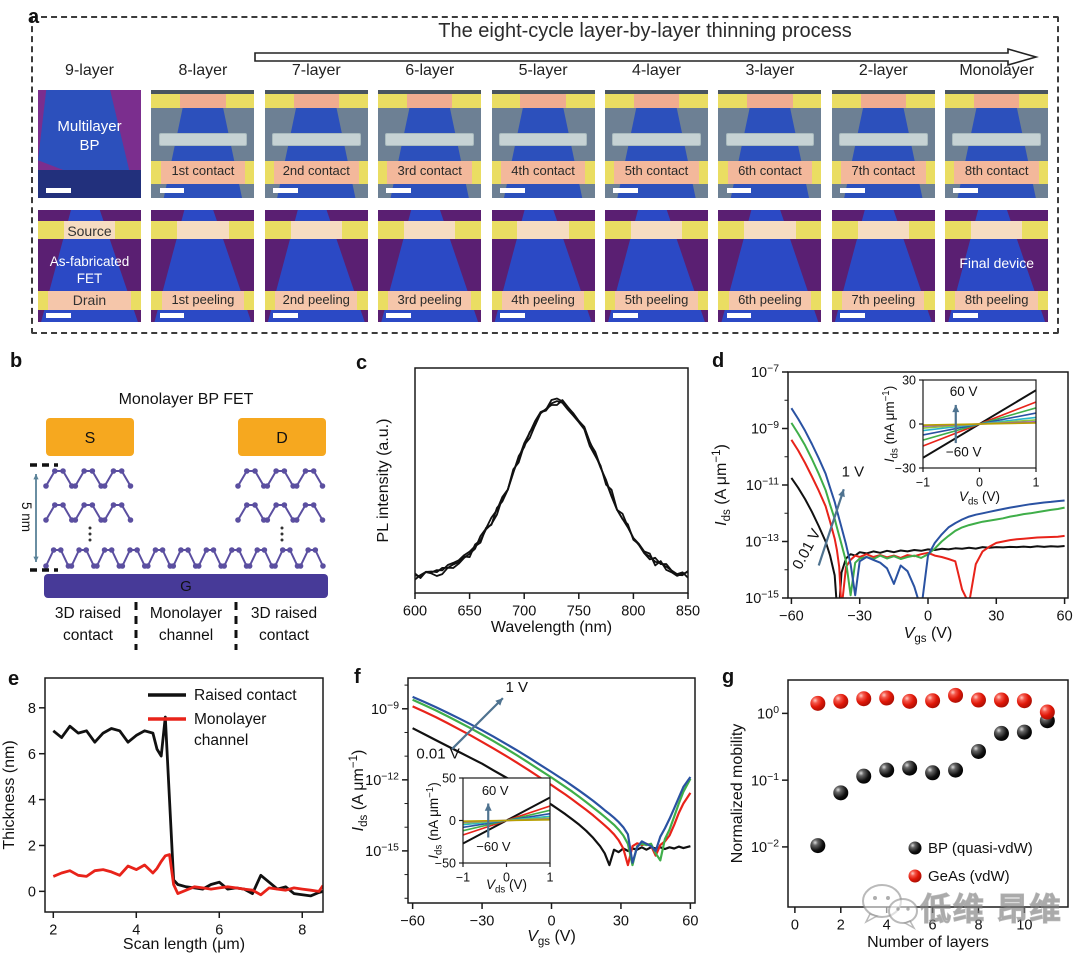 The image size is (1080, 958). I want to click on arrowhead, so click(488, 807).